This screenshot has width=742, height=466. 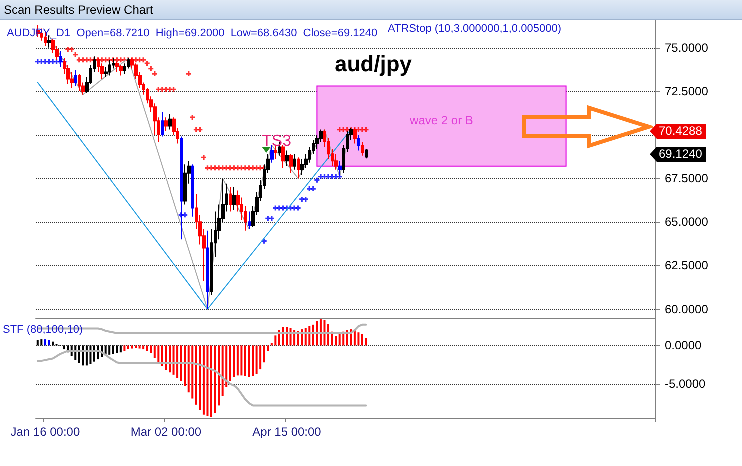 I want to click on x-tick-label: Mar 02 00:00, so click(x=166, y=432).